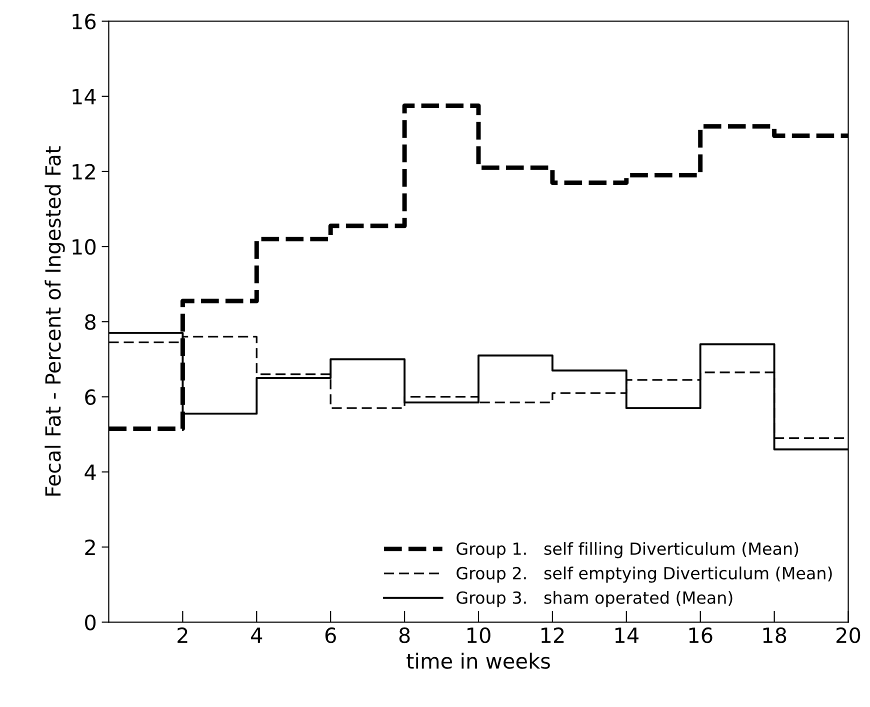 The image size is (870, 707). I want to click on x-tick-label: 2, so click(183, 635).